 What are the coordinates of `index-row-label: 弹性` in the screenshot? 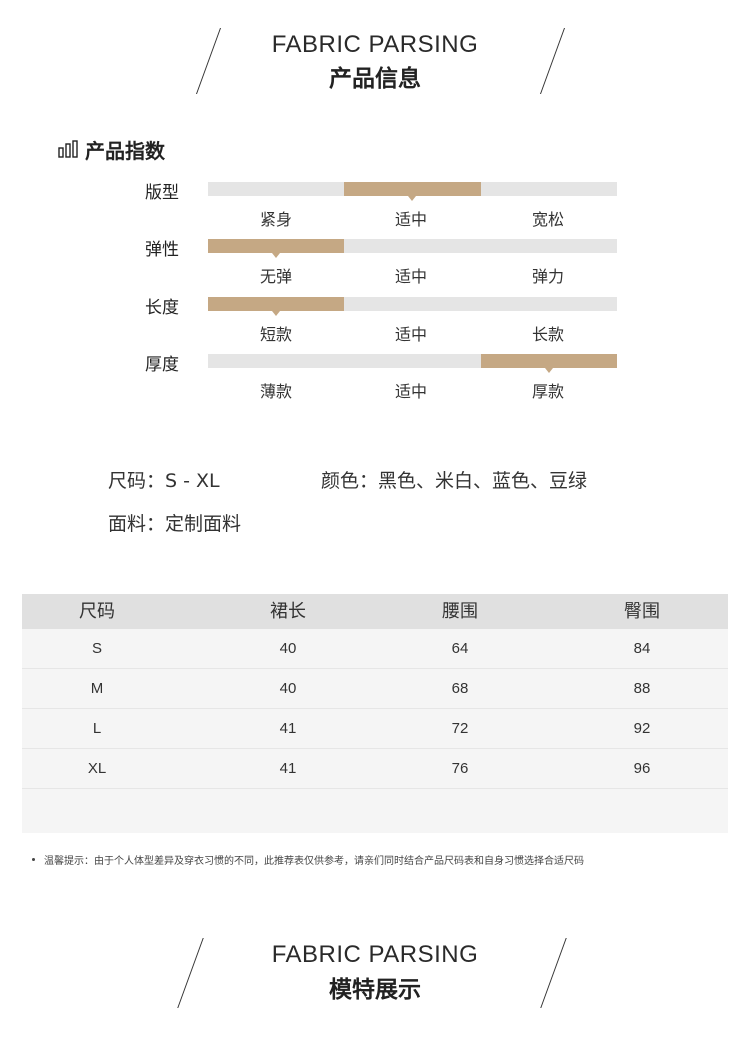 It's located at (162, 250).